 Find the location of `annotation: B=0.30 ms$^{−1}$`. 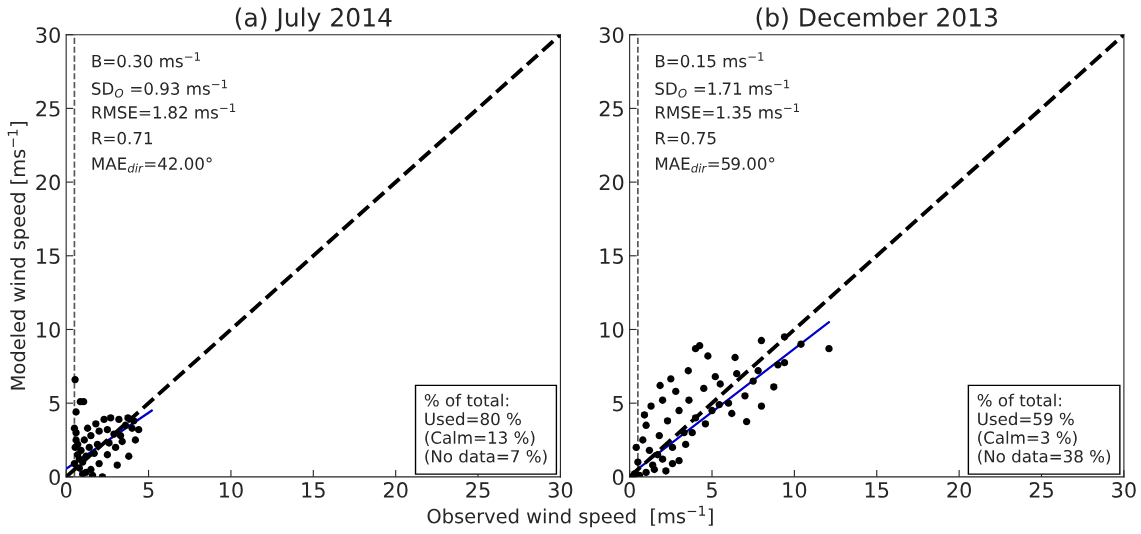

annotation: B=0.30 ms$^{−1}$ is located at coordinates (146, 60).